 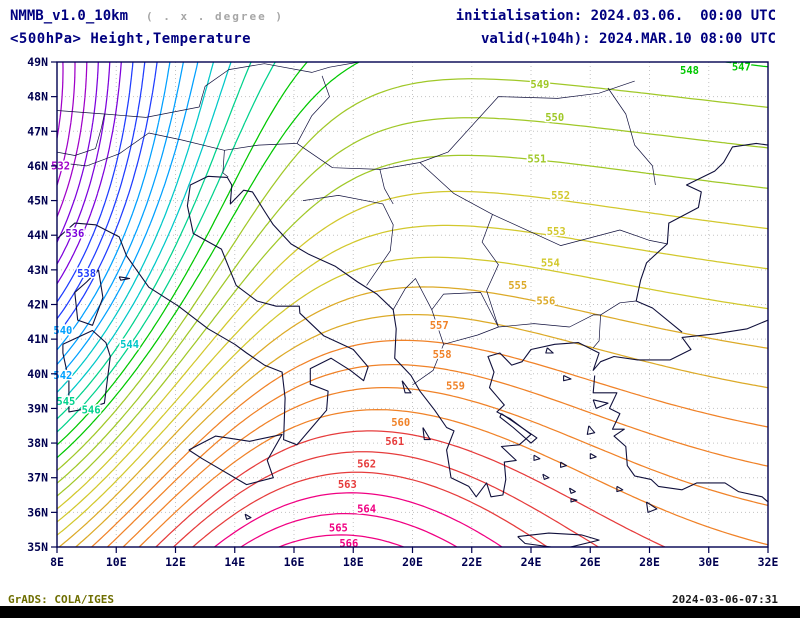 What do you see at coordinates (37, 478) in the screenshot?
I see `svg-text: 37N` at bounding box center [37, 478].